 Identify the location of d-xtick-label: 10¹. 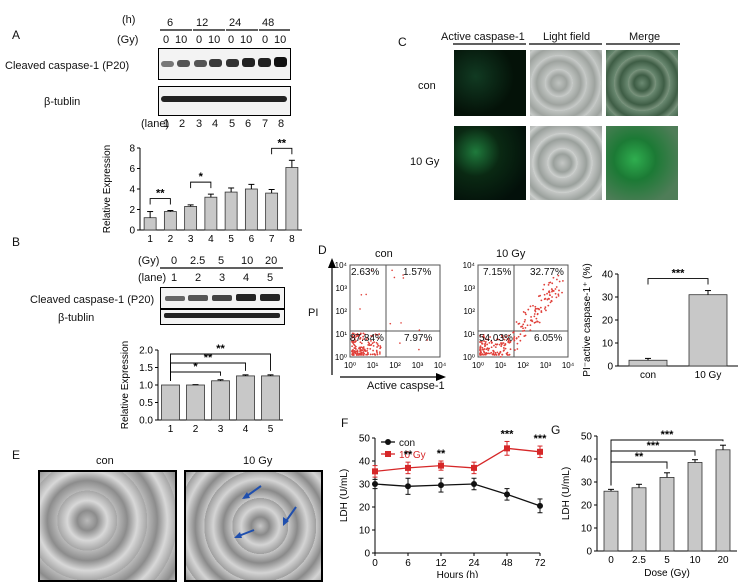
(373, 365).